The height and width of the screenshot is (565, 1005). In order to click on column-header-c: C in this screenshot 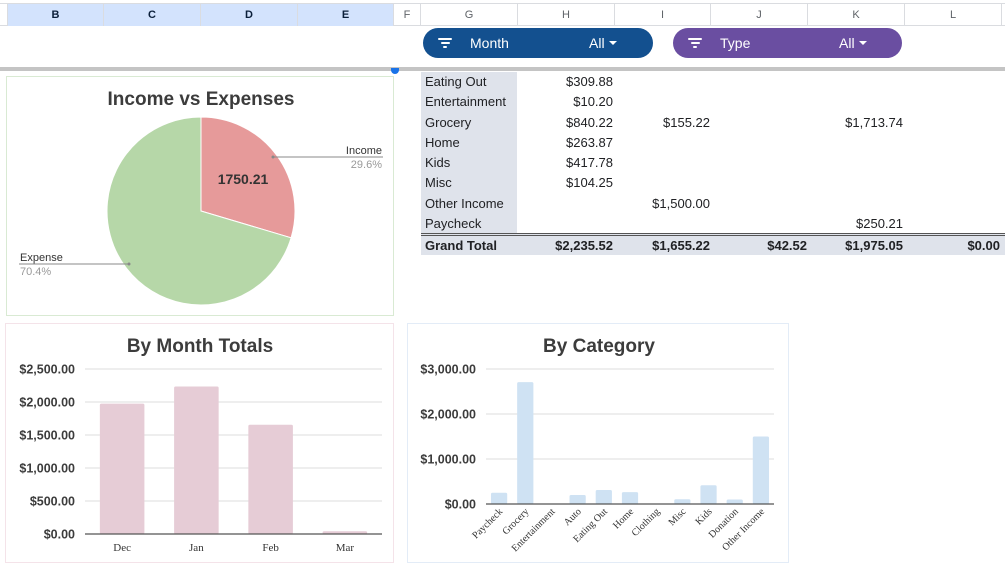, I will do `click(152, 15)`.